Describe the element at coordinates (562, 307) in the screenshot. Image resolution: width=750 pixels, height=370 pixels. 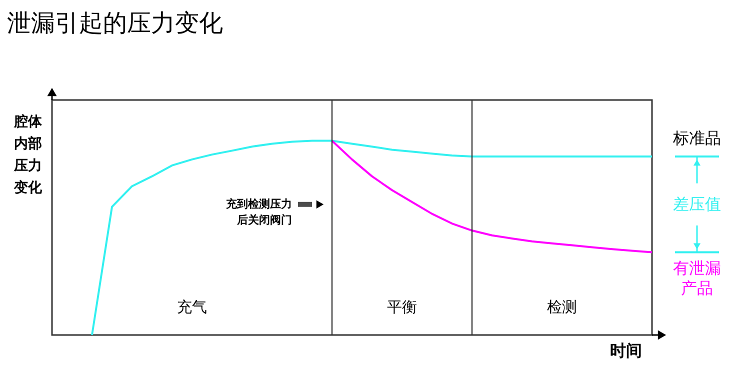
I see `annotation: 检测` at that location.